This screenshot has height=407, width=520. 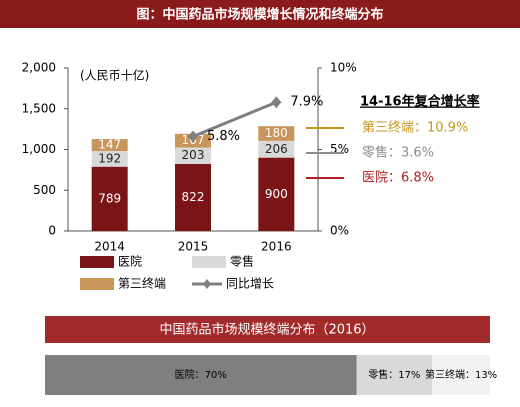 I want to click on growth-label: 7.9%, so click(x=306, y=102).